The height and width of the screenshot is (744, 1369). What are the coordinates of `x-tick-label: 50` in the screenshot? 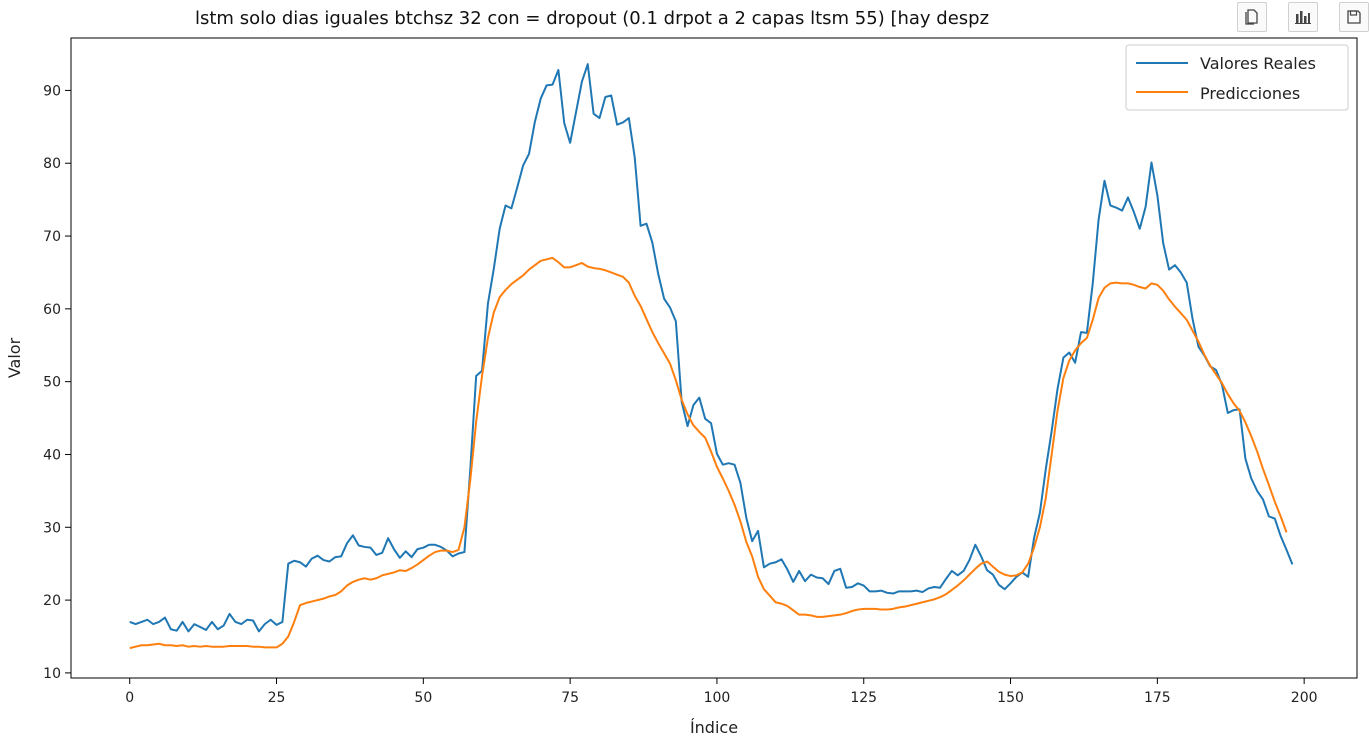 It's located at (423, 698).